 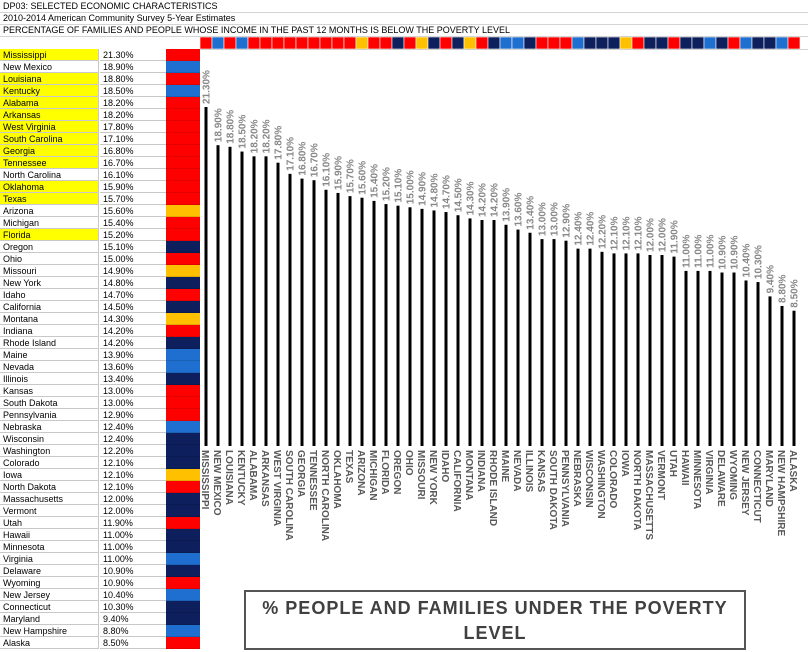 What do you see at coordinates (49, 307) in the screenshot?
I see `state-name-cell: California` at bounding box center [49, 307].